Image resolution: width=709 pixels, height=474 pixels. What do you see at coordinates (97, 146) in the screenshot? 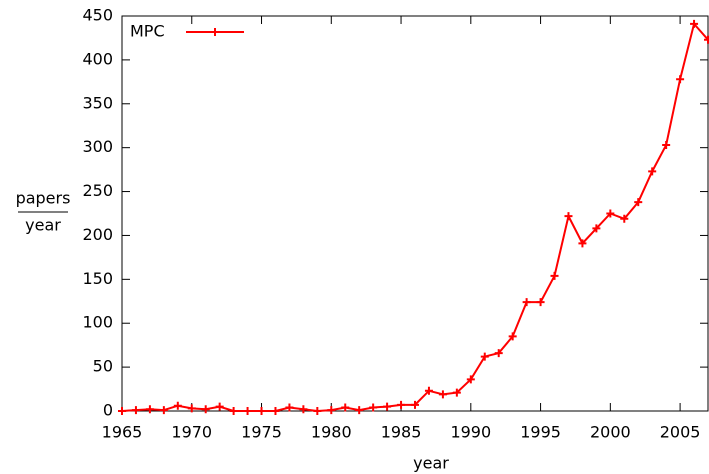
I see `y-tick-label: 300` at bounding box center [97, 146].